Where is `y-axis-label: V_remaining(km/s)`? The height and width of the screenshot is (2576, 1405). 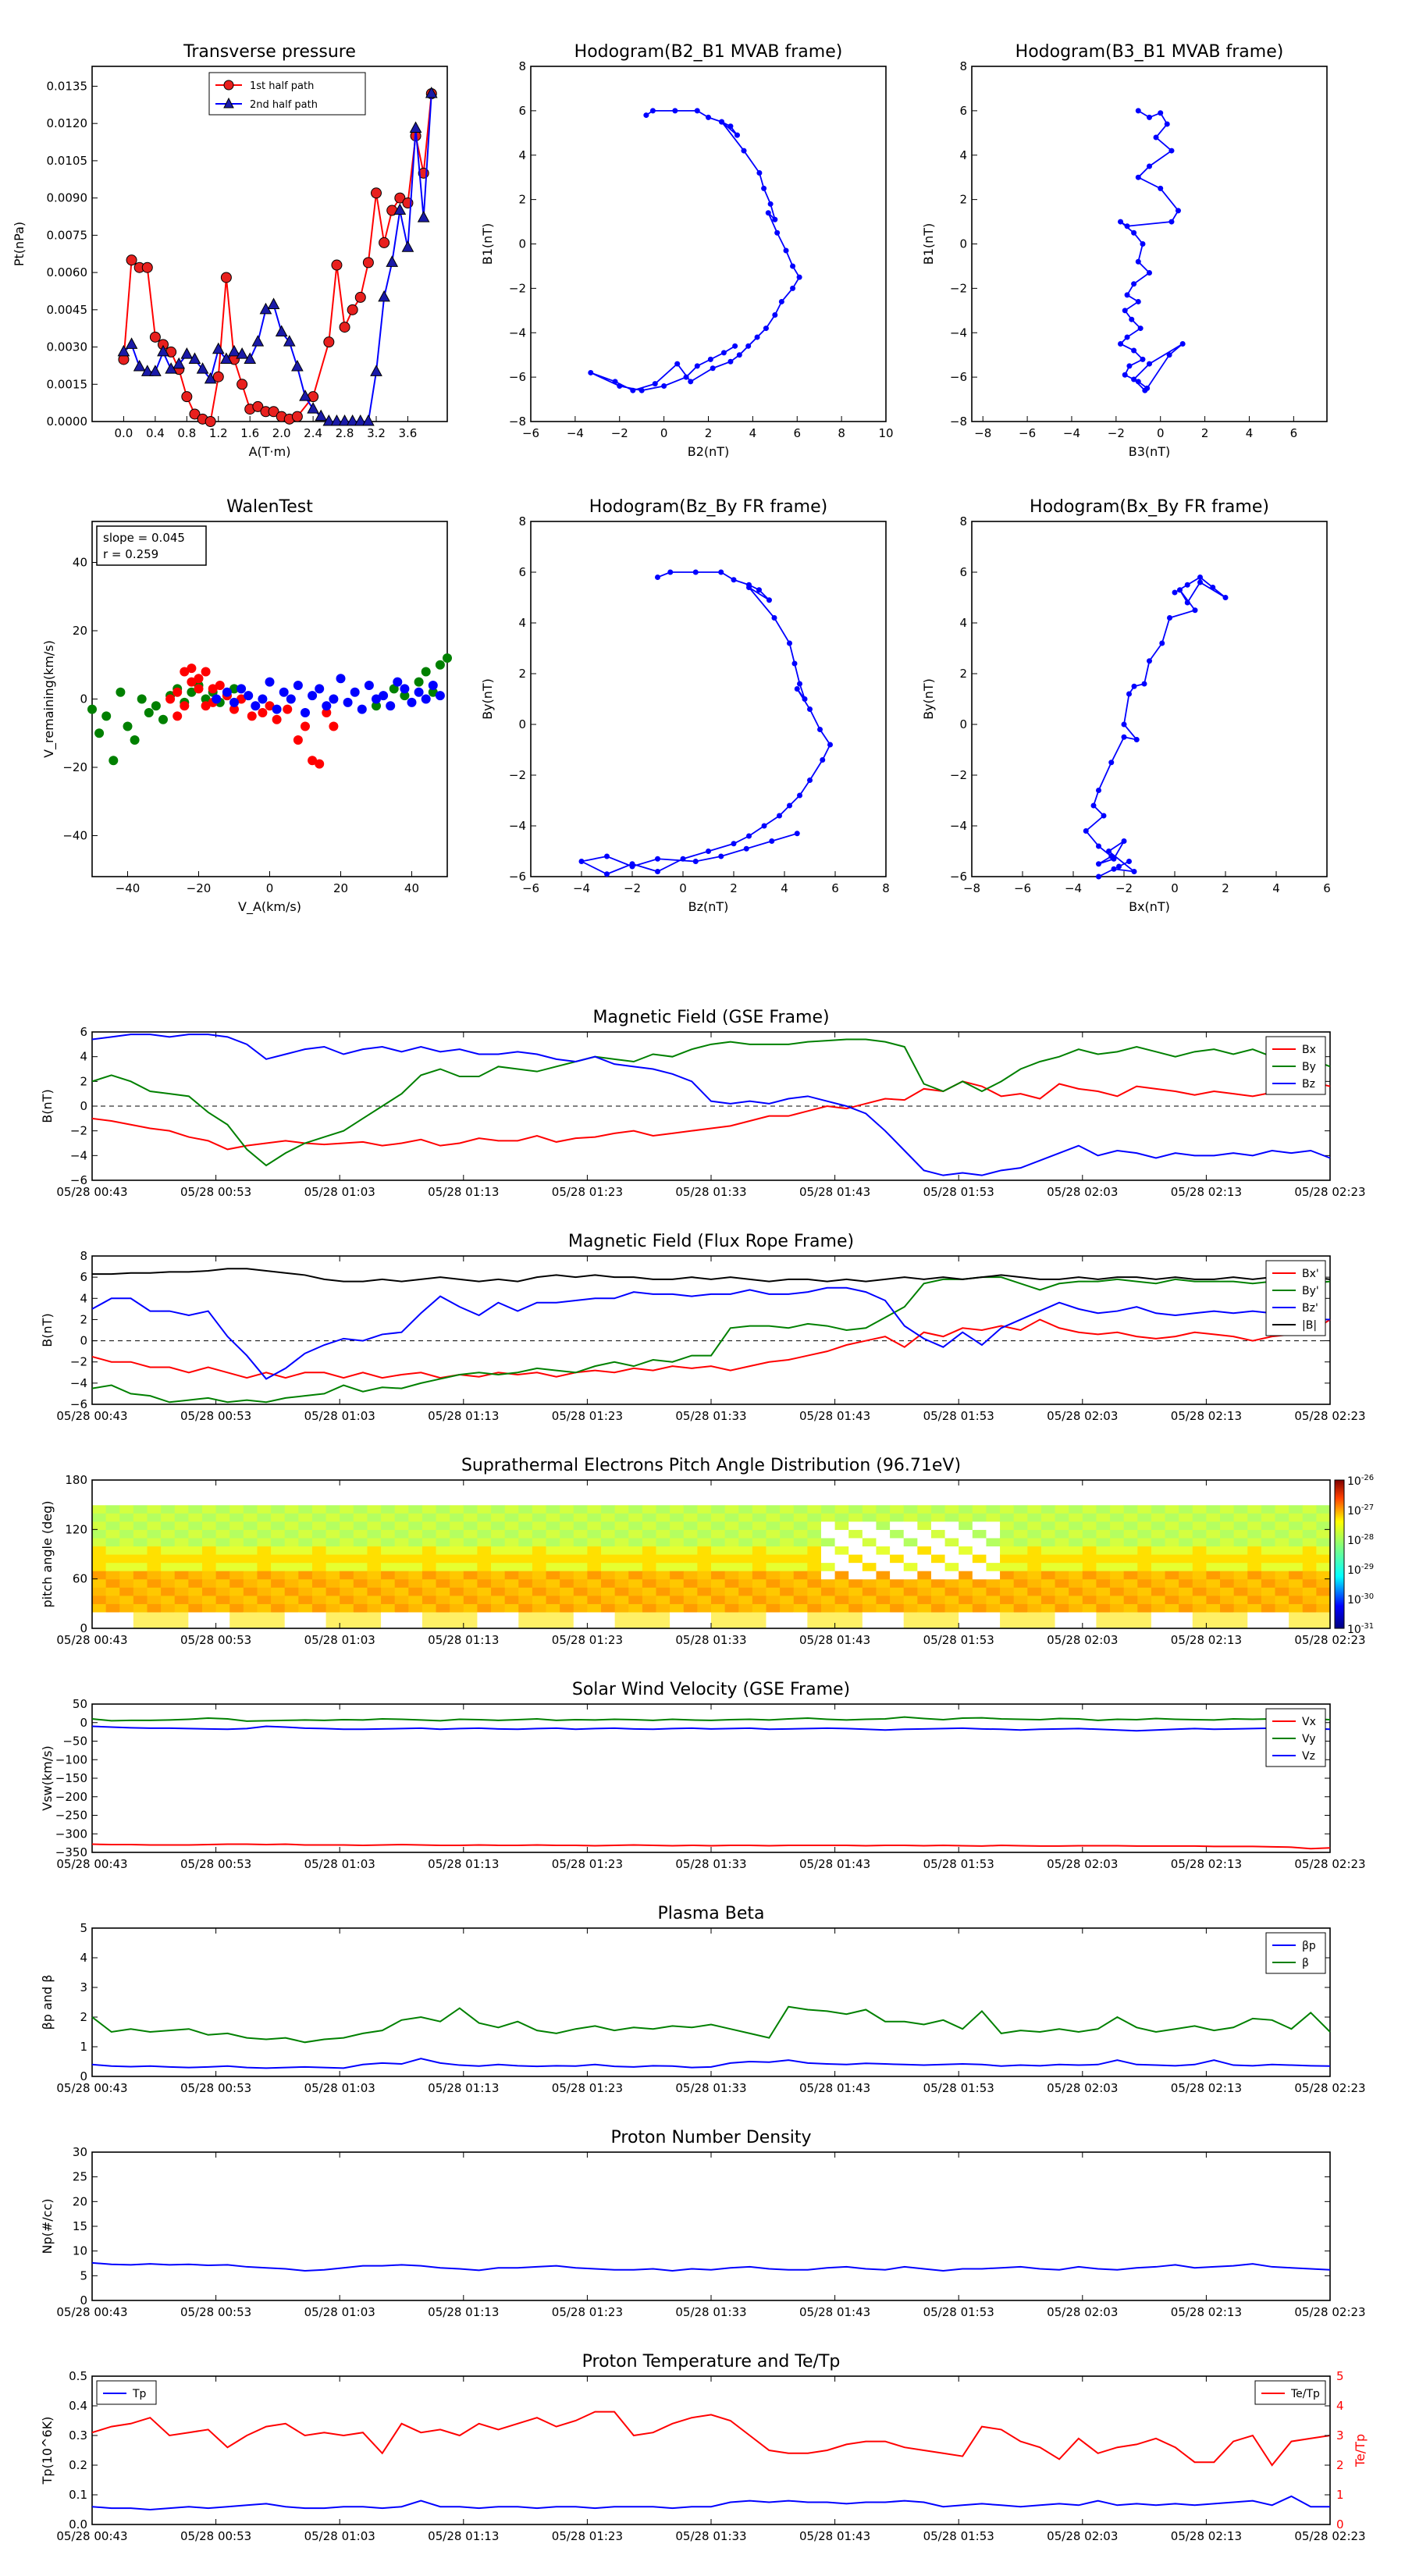
y-axis-label: V_remaining(km/s) is located at coordinates (49, 699).